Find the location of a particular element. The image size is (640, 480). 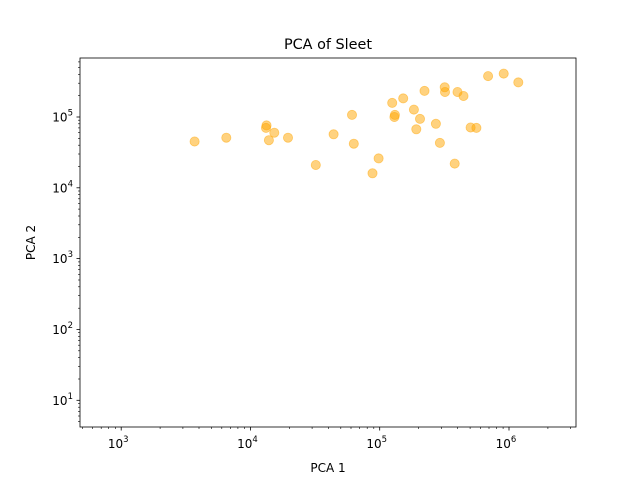

y-tick-label: 10¹ is located at coordinates (62, 400).